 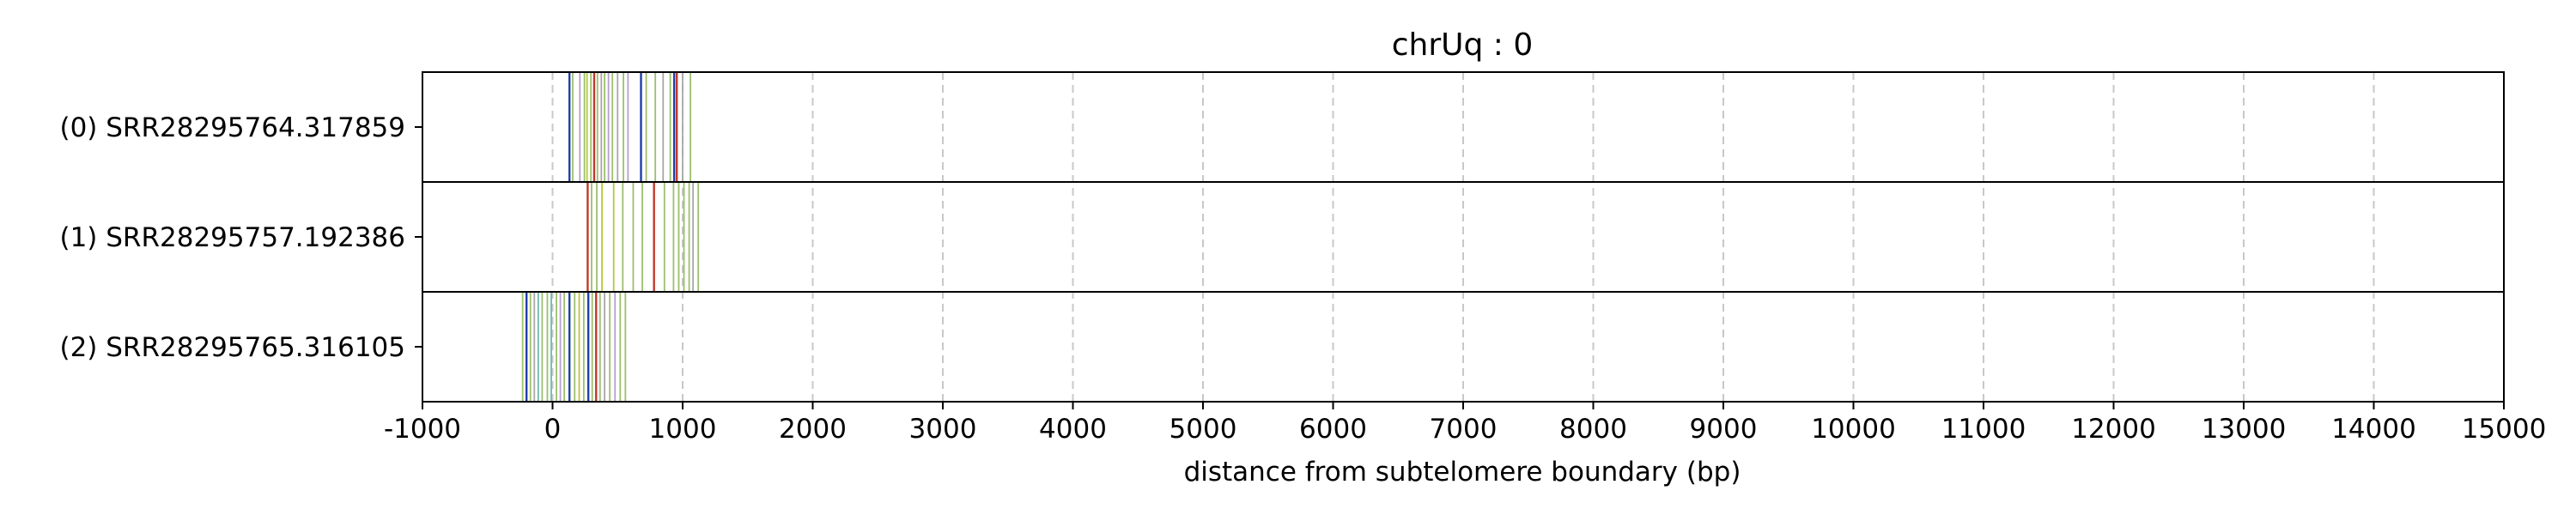 I want to click on x-tick-label: 14000, so click(x=2374, y=429).